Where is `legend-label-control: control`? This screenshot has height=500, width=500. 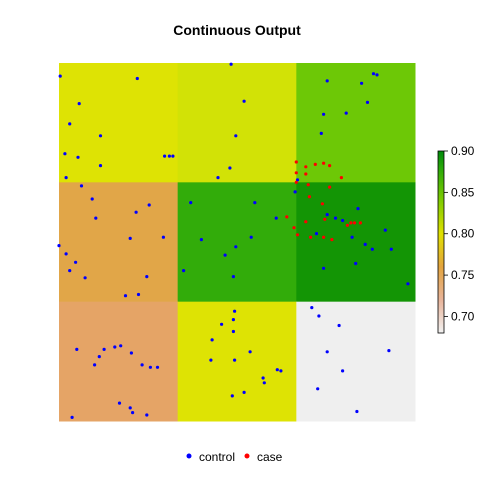
legend-label-control: control is located at coordinates (217, 457).